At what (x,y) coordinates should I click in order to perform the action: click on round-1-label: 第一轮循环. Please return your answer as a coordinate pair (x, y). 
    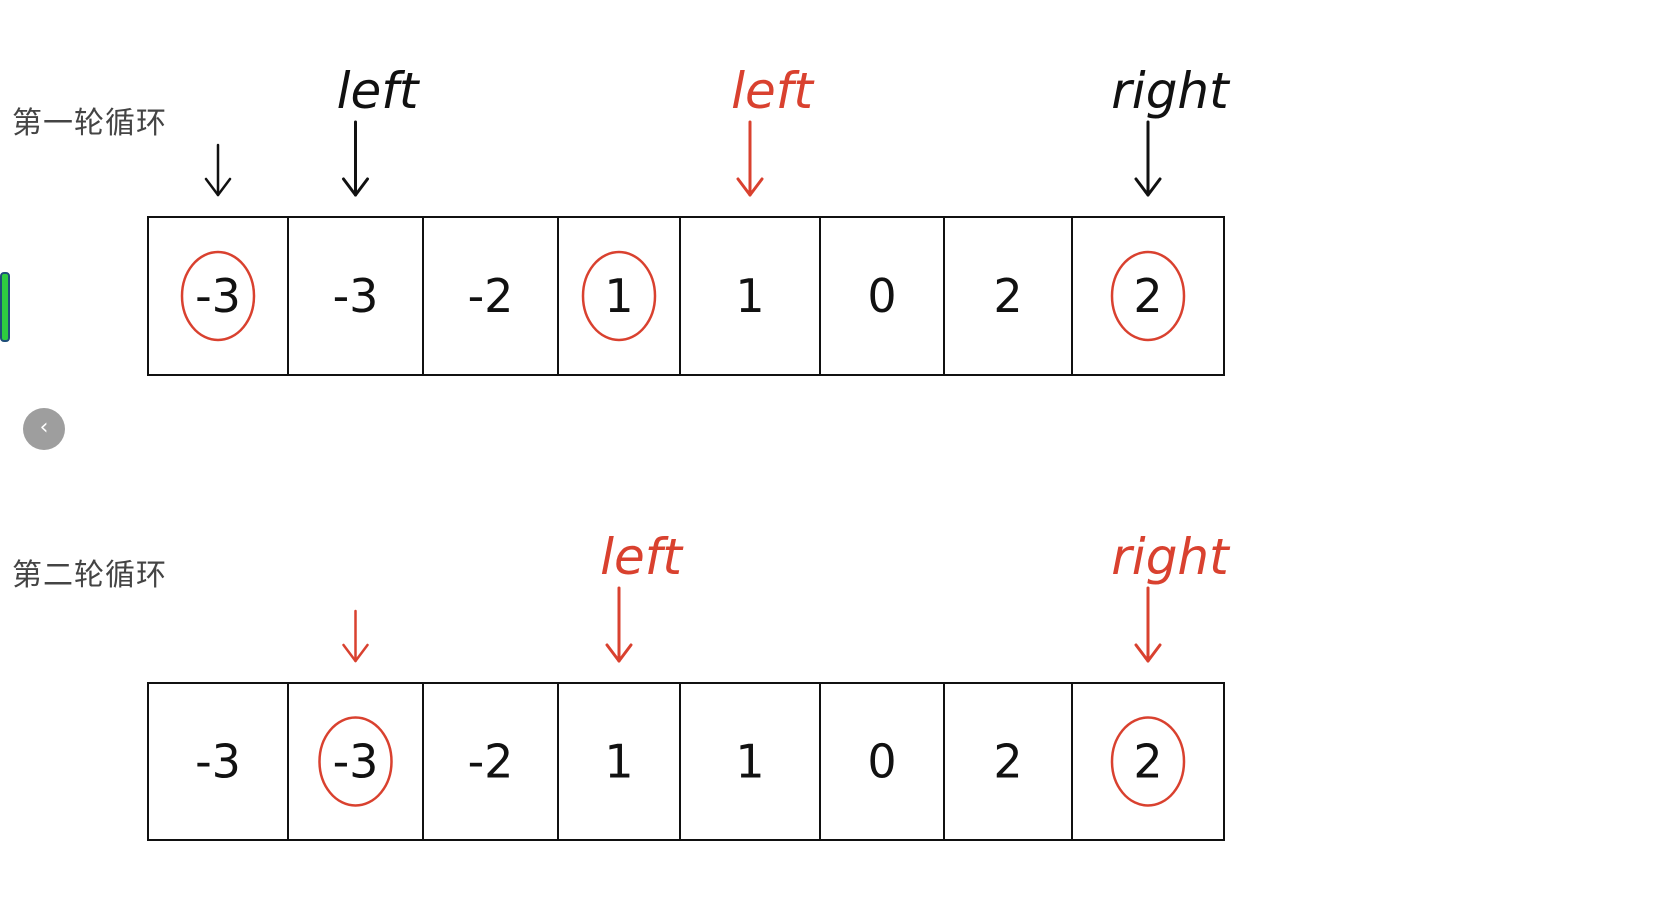
    Looking at the image, I should click on (89, 123).